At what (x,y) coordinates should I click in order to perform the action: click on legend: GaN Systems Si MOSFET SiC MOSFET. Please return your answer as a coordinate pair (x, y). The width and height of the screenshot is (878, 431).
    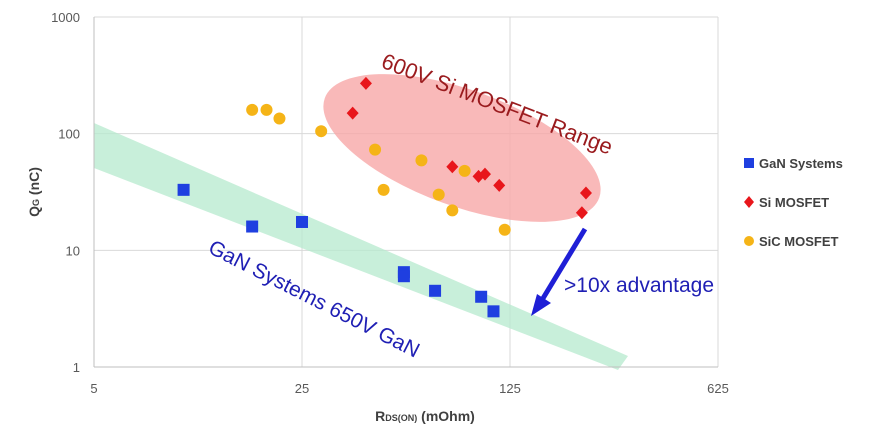
    Looking at the image, I should click on (793, 202).